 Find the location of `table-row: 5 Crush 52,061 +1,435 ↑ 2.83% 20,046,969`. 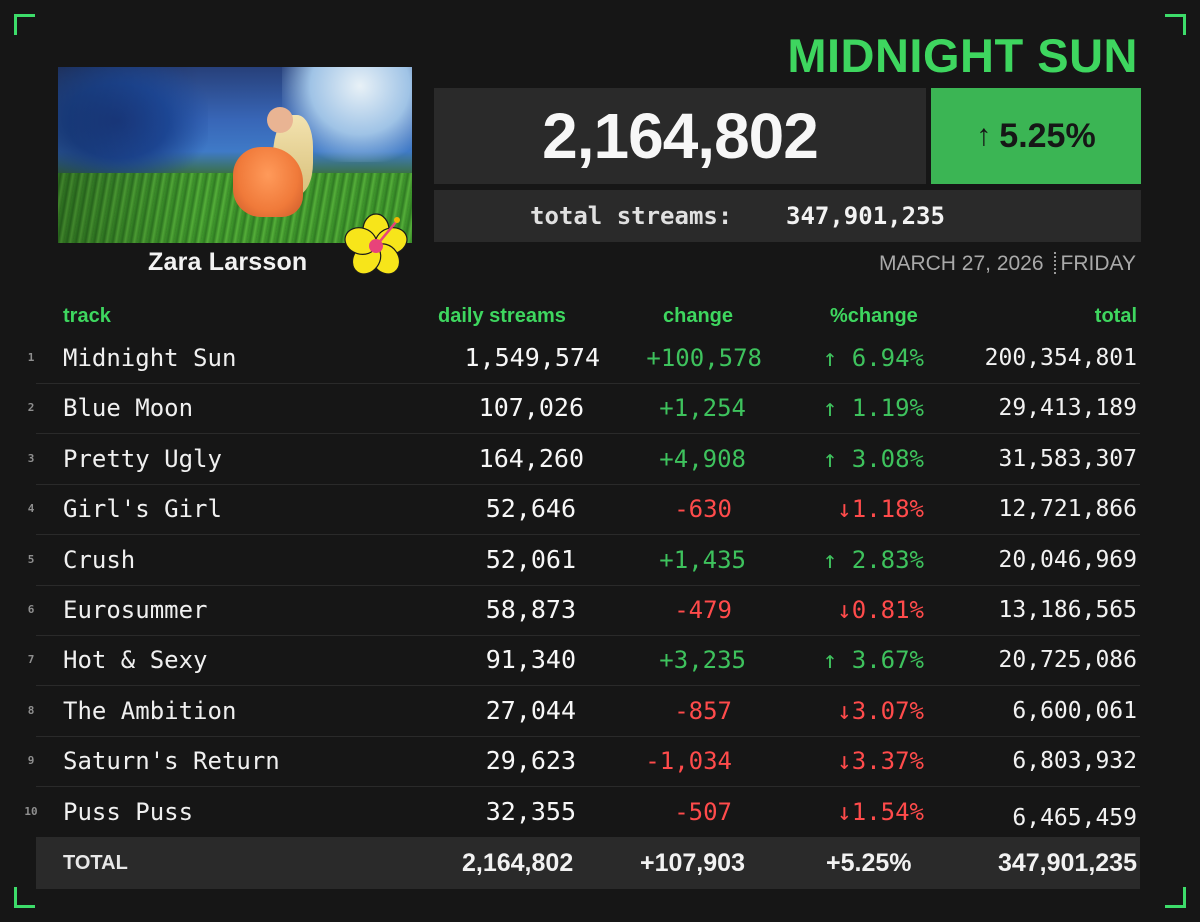

table-row: 5 Crush 52,061 +1,435 ↑ 2.83% 20,046,969 is located at coordinates (584, 560).